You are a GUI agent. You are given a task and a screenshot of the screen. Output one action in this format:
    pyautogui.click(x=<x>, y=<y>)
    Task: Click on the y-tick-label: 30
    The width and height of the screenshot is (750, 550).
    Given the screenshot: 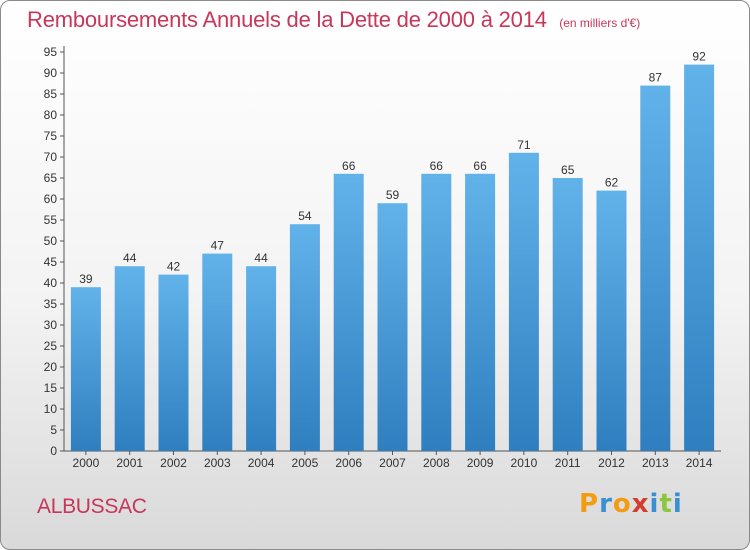 What is the action you would take?
    pyautogui.click(x=51, y=325)
    